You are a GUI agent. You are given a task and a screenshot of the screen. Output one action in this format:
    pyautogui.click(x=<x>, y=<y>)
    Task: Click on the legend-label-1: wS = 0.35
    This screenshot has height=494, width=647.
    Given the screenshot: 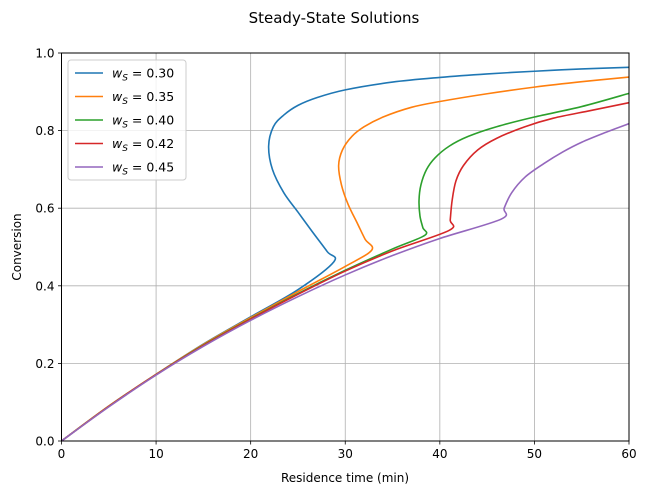 What is the action you would take?
    pyautogui.click(x=143, y=98)
    